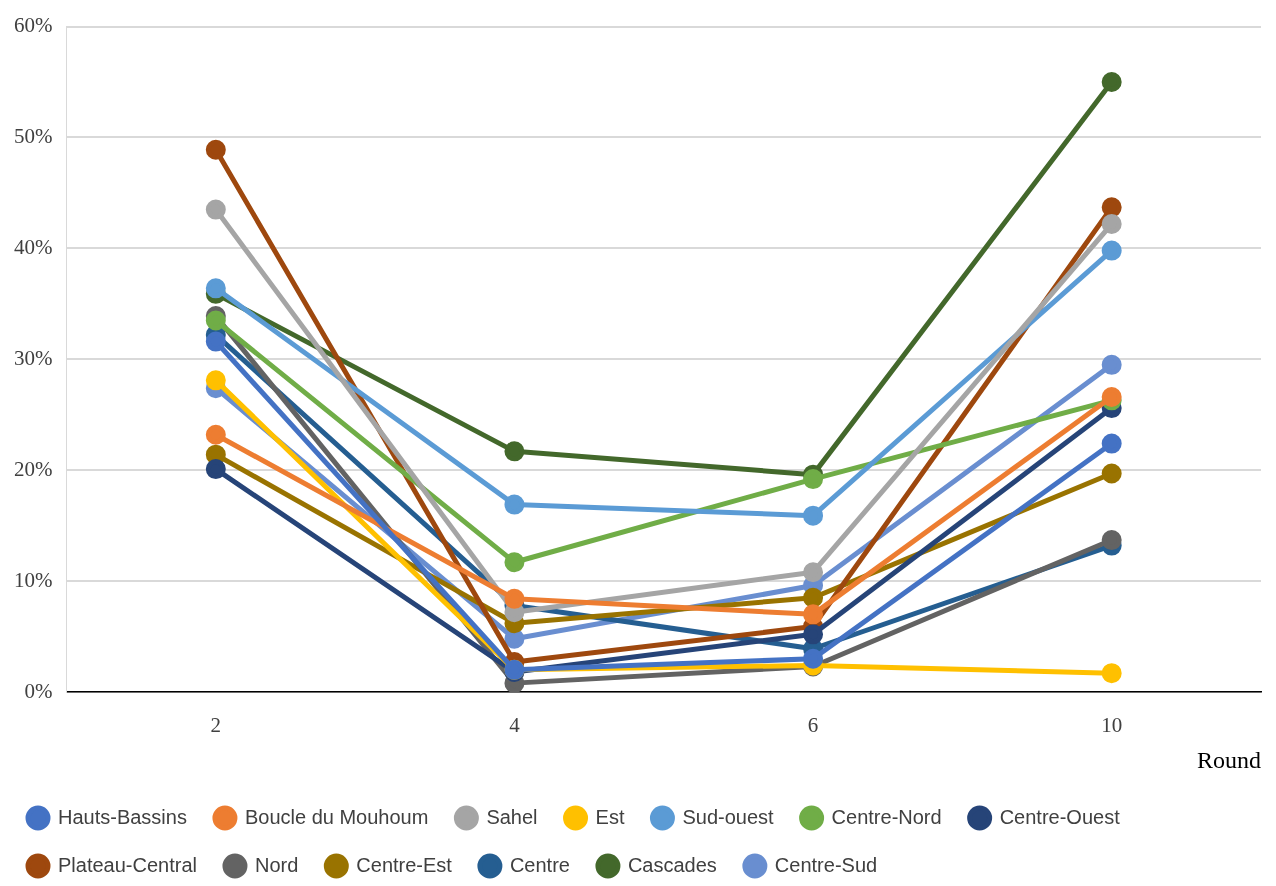 The height and width of the screenshot is (886, 1276). Describe the element at coordinates (38, 690) in the screenshot. I see `y-tick-label: 0%` at that location.